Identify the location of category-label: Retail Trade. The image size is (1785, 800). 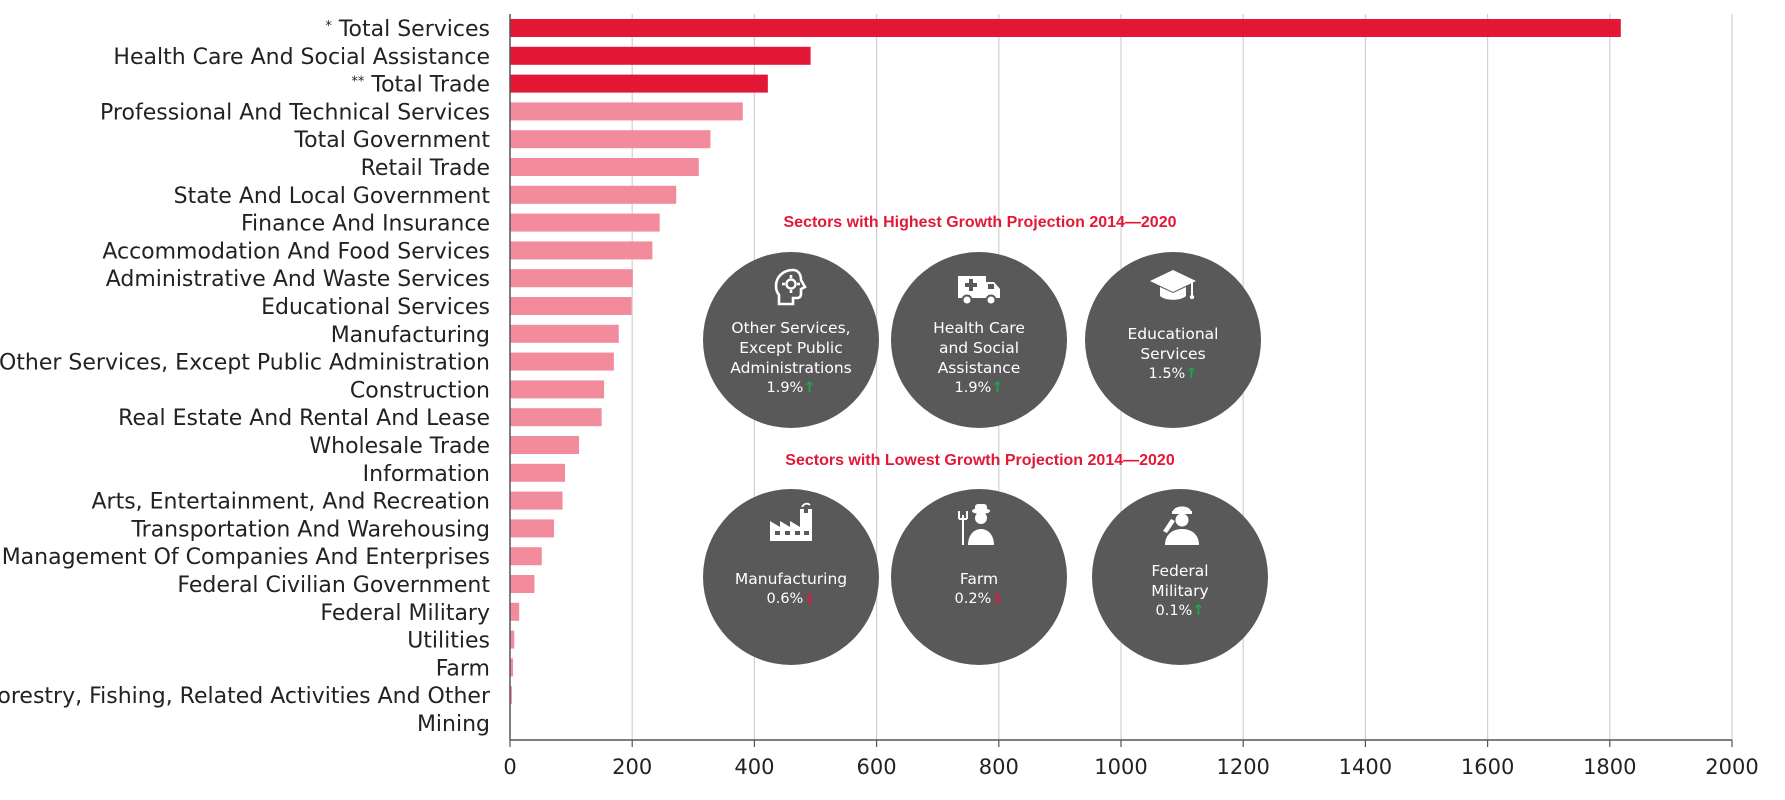
(425, 168).